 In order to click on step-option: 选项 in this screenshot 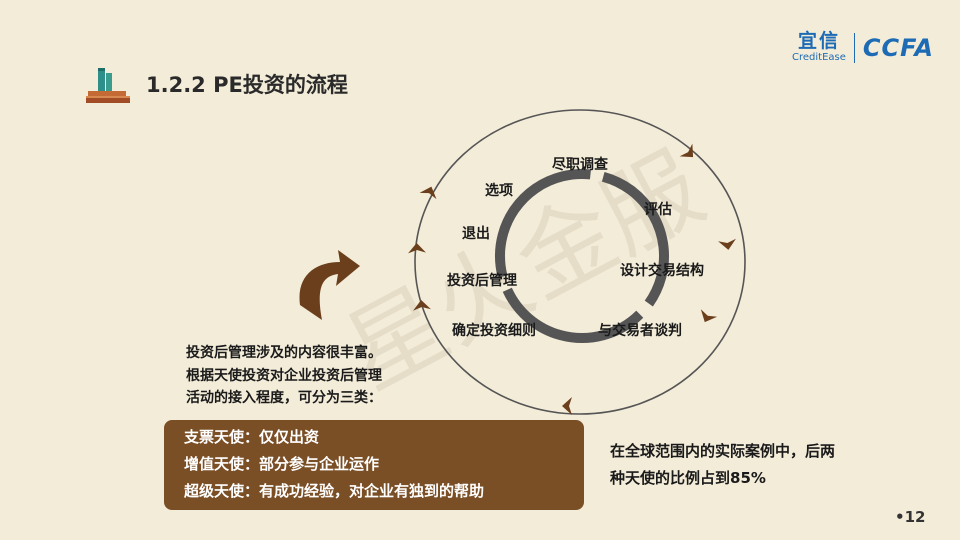, I will do `click(499, 191)`.